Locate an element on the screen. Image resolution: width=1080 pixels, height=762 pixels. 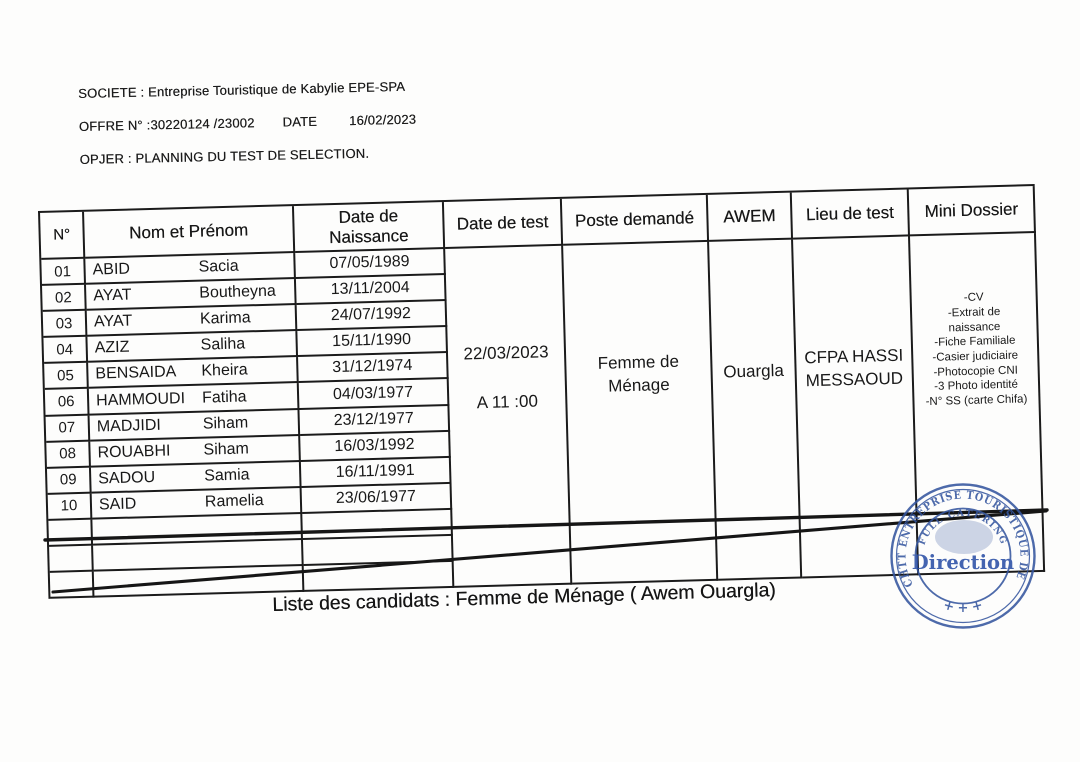
objet-line: OPJER : PLANNING DU TEST DE SELECTION. is located at coordinates (224, 156).